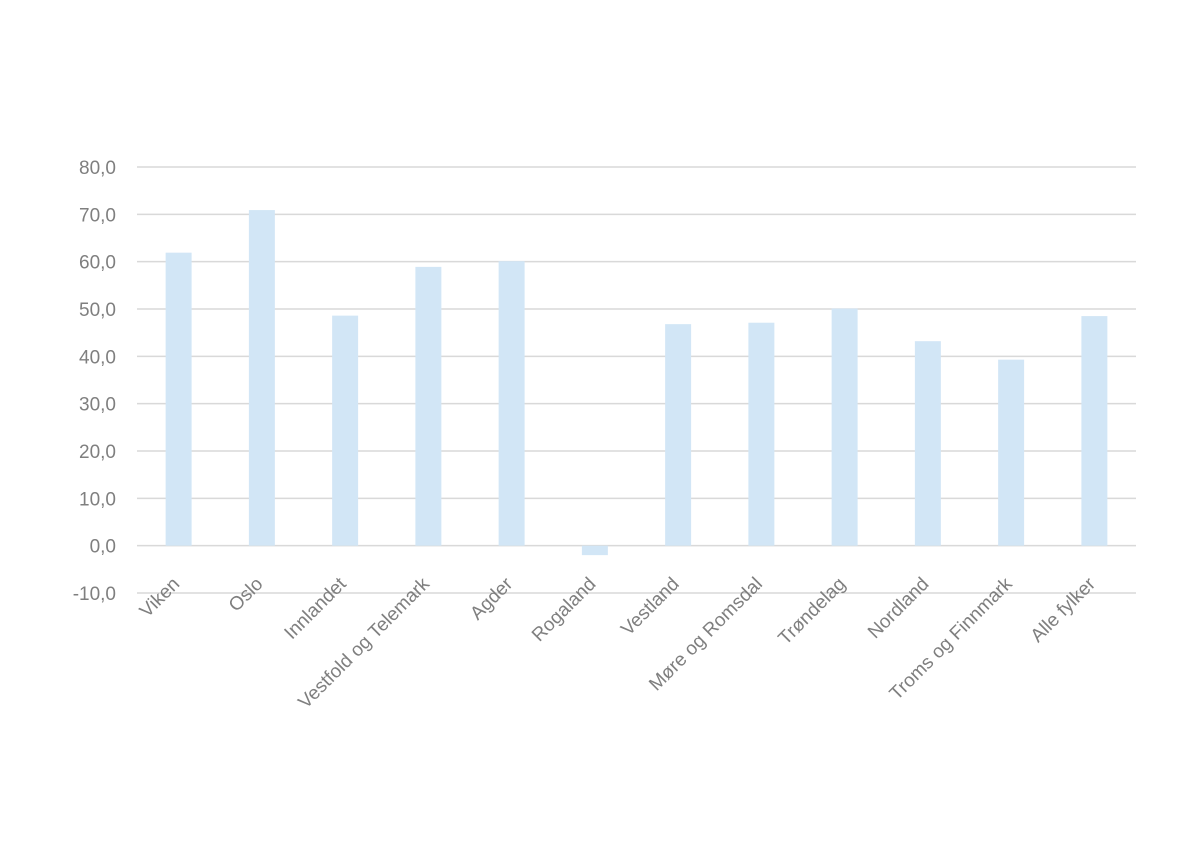 This screenshot has width=1200, height=862. What do you see at coordinates (94, 381) in the screenshot?
I see `y-axis-tick-labels: -10,0 0,0 10,0 20,0 30,0 40,0 50,0 60,0 70,0 80,0` at bounding box center [94, 381].